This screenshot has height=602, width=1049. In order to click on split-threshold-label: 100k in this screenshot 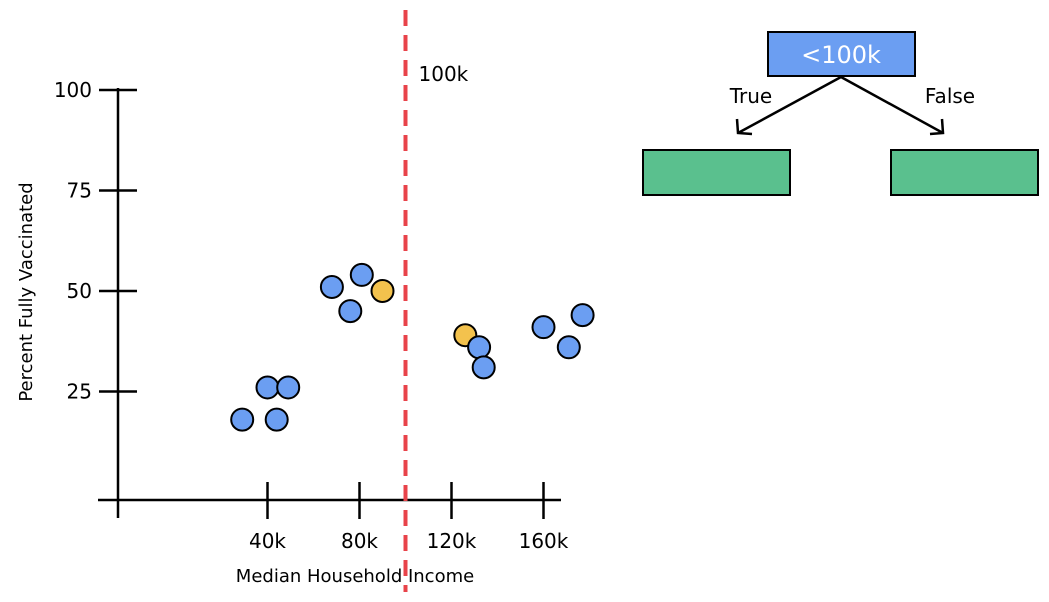, I will do `click(444, 74)`.